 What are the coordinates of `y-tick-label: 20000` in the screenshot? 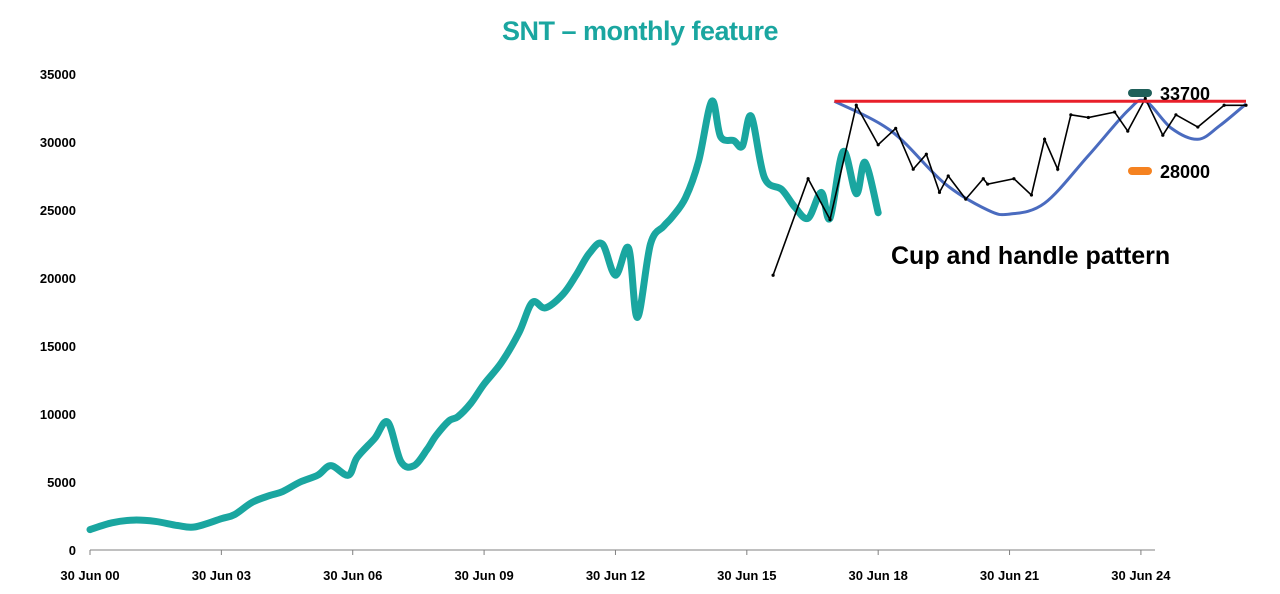 It's located at (58, 278).